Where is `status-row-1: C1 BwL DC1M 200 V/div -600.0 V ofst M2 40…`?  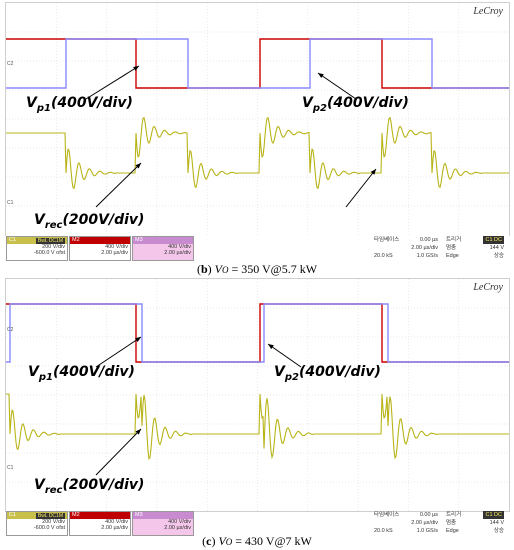
status-row-1: C1 BwL DC1M 200 V/div -600.0 V ofst M2 40… is located at coordinates (257, 249).